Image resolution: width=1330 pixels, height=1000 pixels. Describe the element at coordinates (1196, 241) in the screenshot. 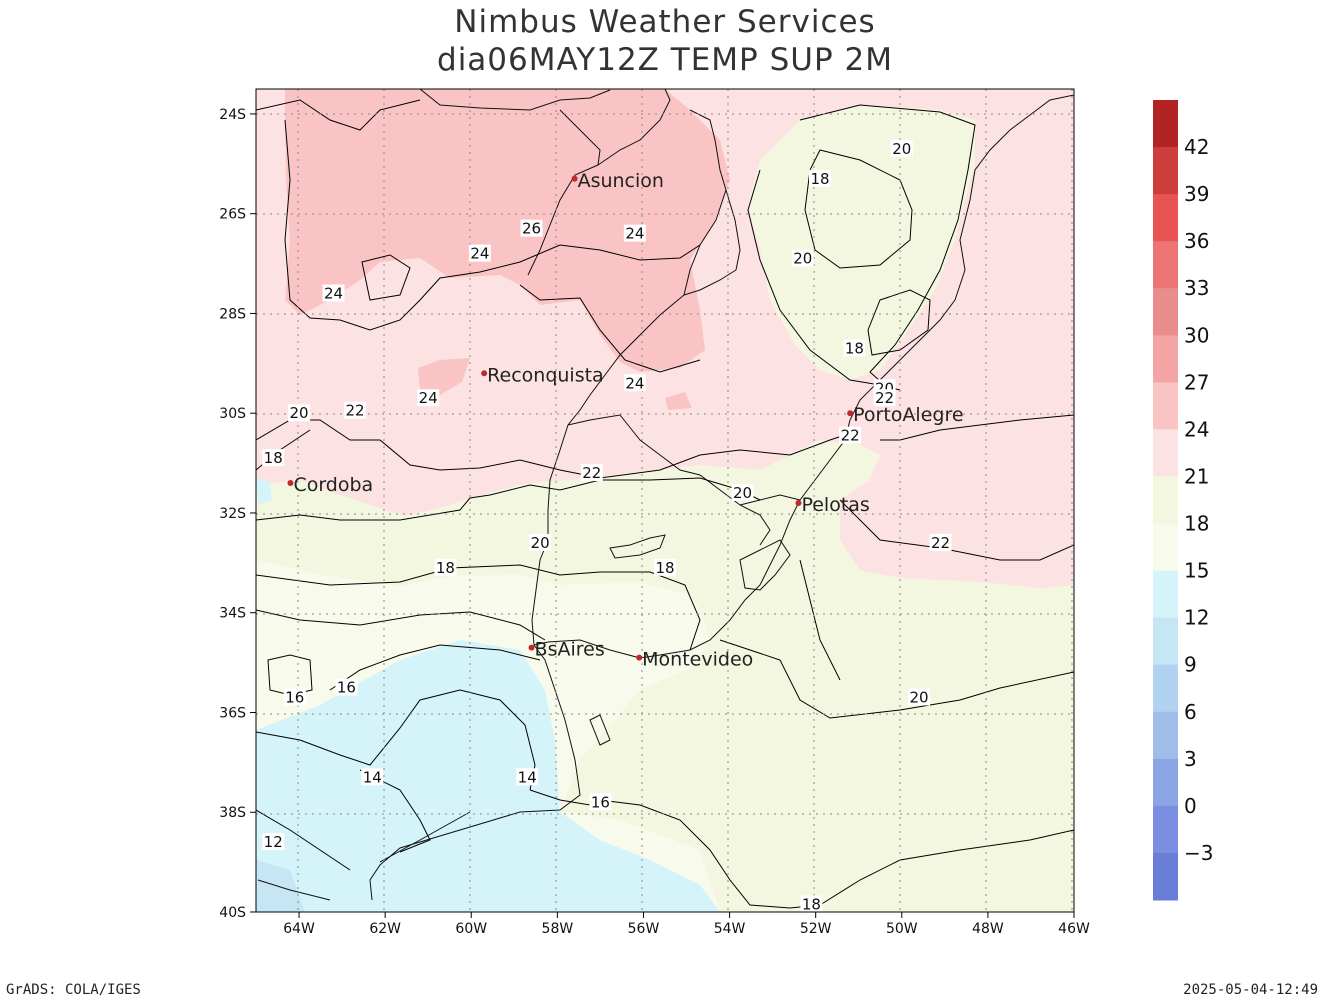

I see `colorbar-label: 36` at that location.